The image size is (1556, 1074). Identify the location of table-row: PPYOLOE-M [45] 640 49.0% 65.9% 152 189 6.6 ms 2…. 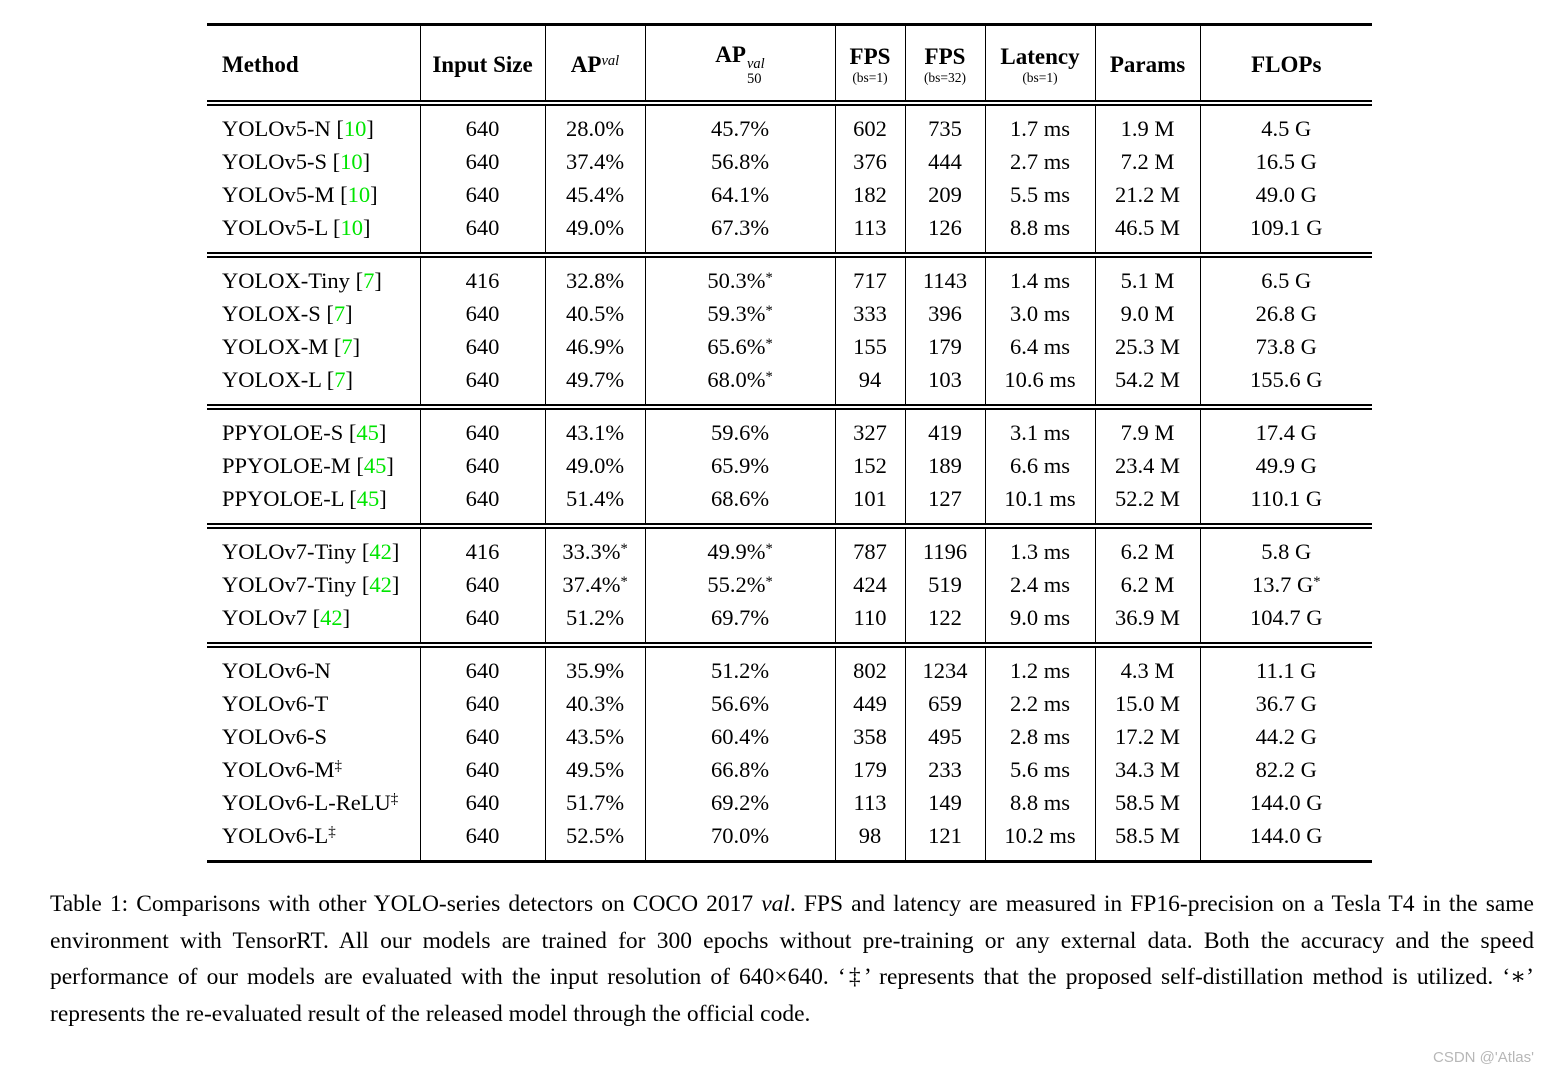
(789, 466).